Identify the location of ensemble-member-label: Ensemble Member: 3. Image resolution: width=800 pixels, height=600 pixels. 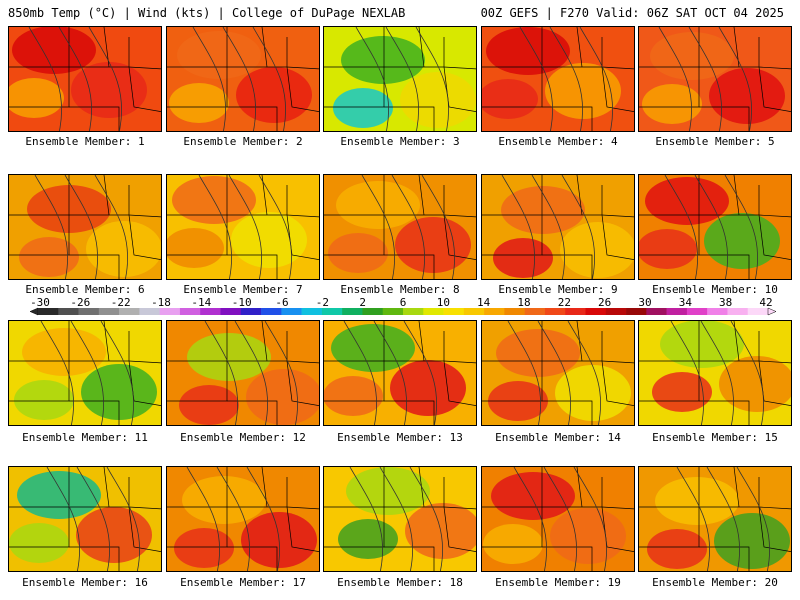
(400, 141).